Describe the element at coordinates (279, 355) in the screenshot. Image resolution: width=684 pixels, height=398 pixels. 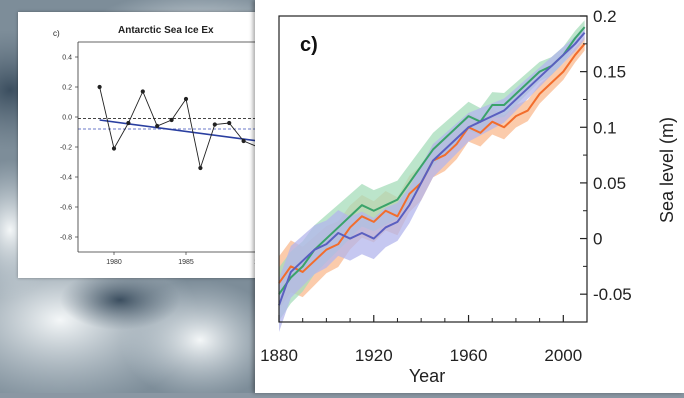
I see `front-x-tick-label: 1880` at that location.